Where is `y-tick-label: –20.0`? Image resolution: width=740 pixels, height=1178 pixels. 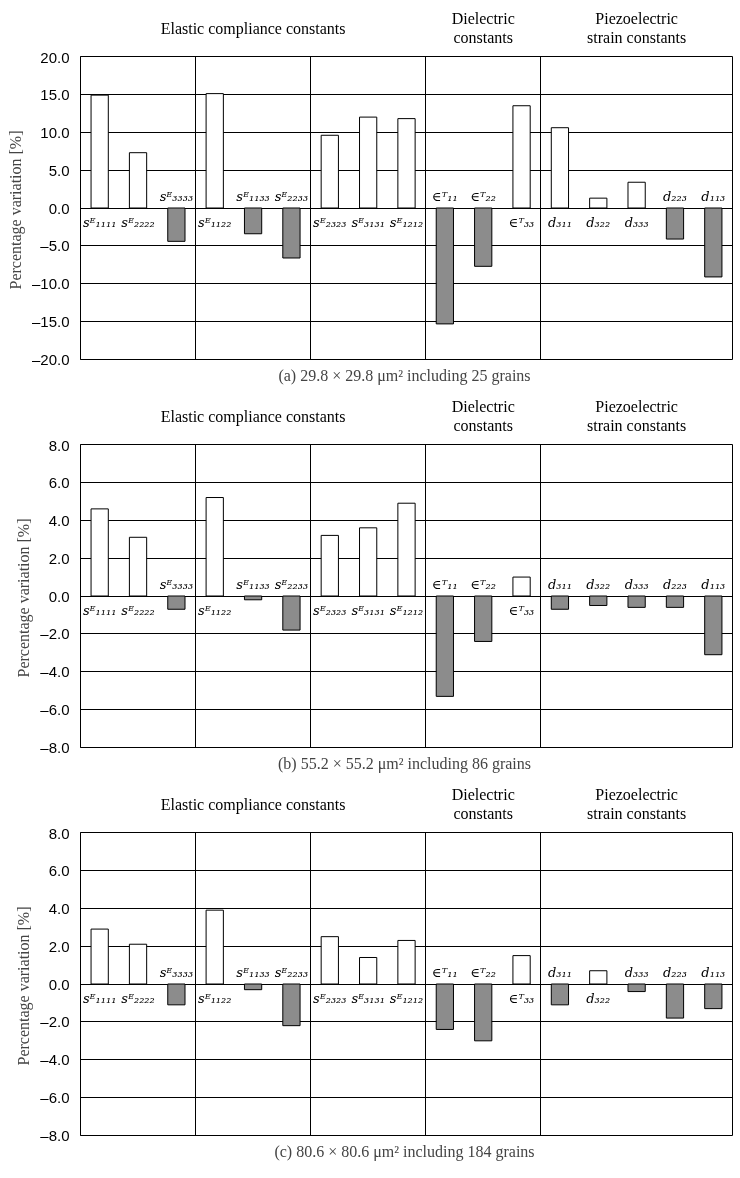 y-tick-label: –20.0 is located at coordinates (50, 359).